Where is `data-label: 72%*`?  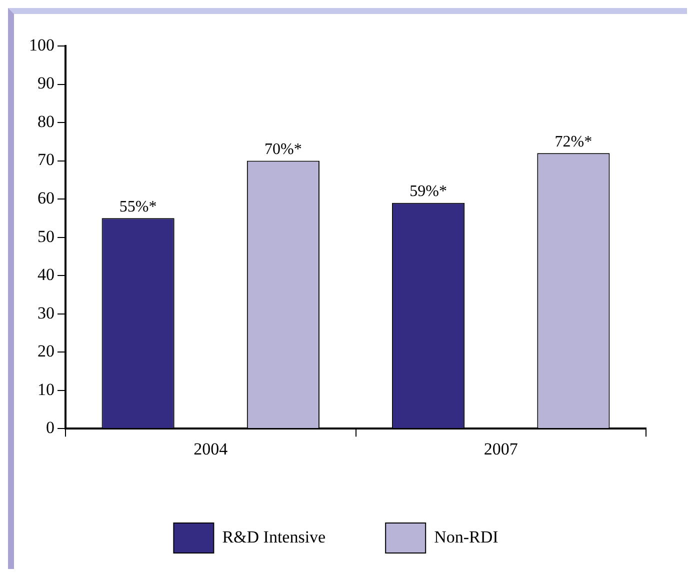
data-label: 72%* is located at coordinates (573, 141).